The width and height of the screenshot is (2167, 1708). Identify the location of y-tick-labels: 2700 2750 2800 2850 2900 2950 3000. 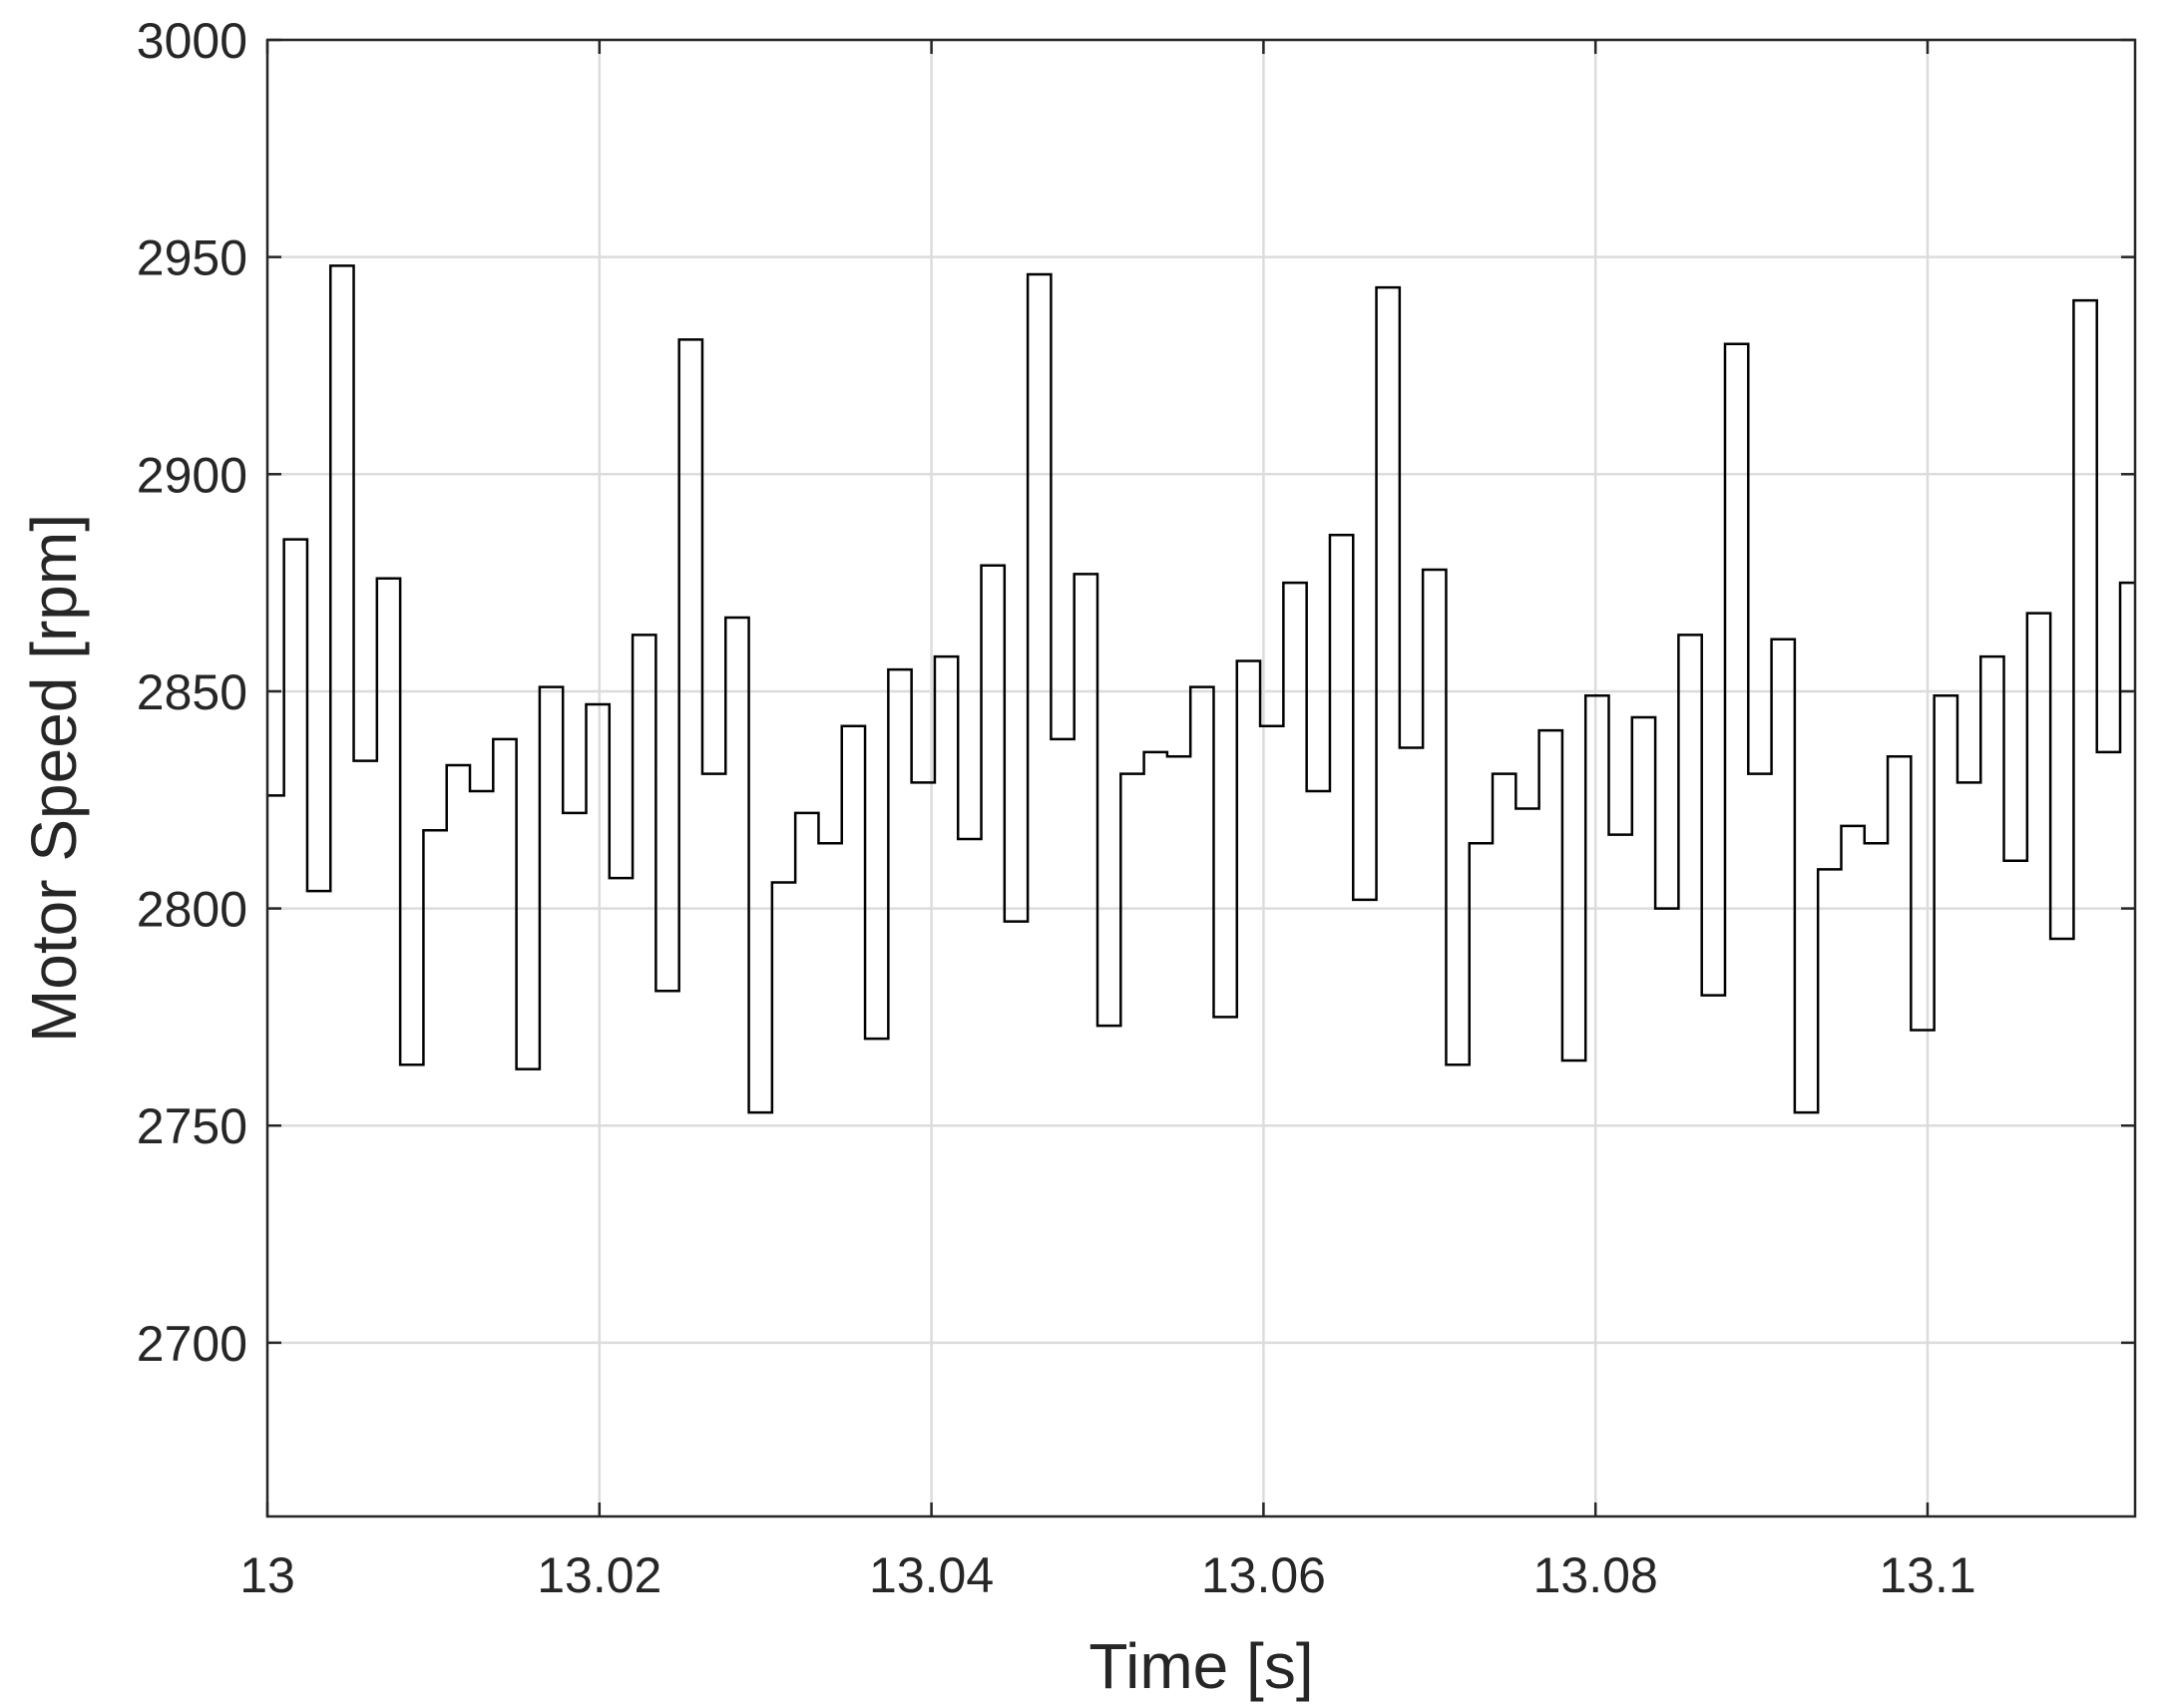
(192, 692).